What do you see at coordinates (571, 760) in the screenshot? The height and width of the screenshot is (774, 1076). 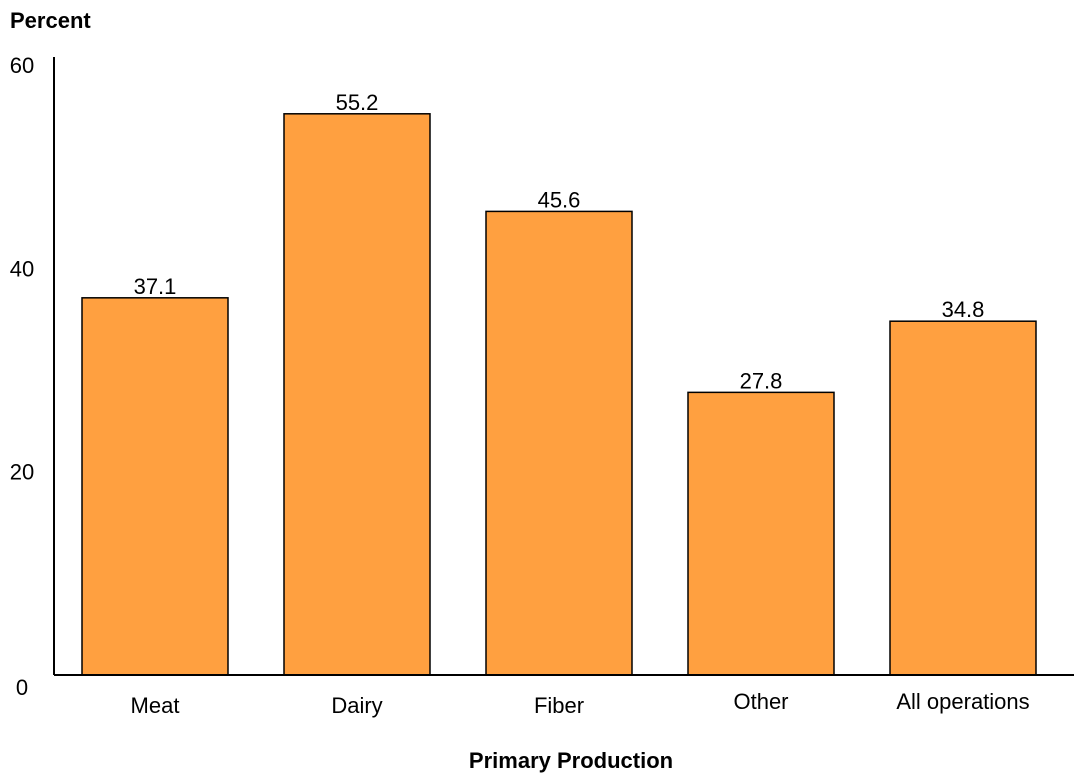 I see `x-axis-title: Primary Production` at bounding box center [571, 760].